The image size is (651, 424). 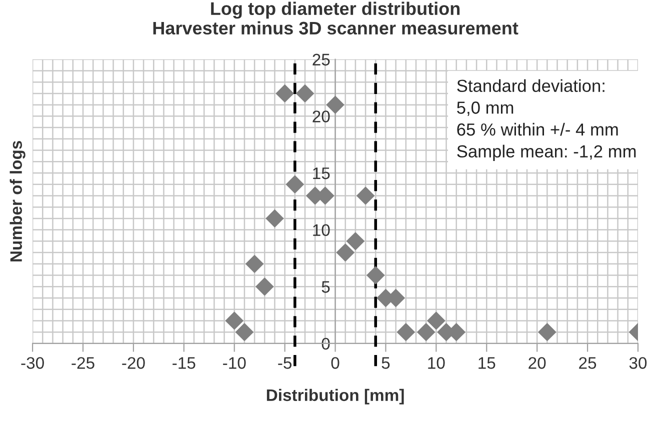 What do you see at coordinates (487, 363) in the screenshot?
I see `x-tick-label: 15` at bounding box center [487, 363].